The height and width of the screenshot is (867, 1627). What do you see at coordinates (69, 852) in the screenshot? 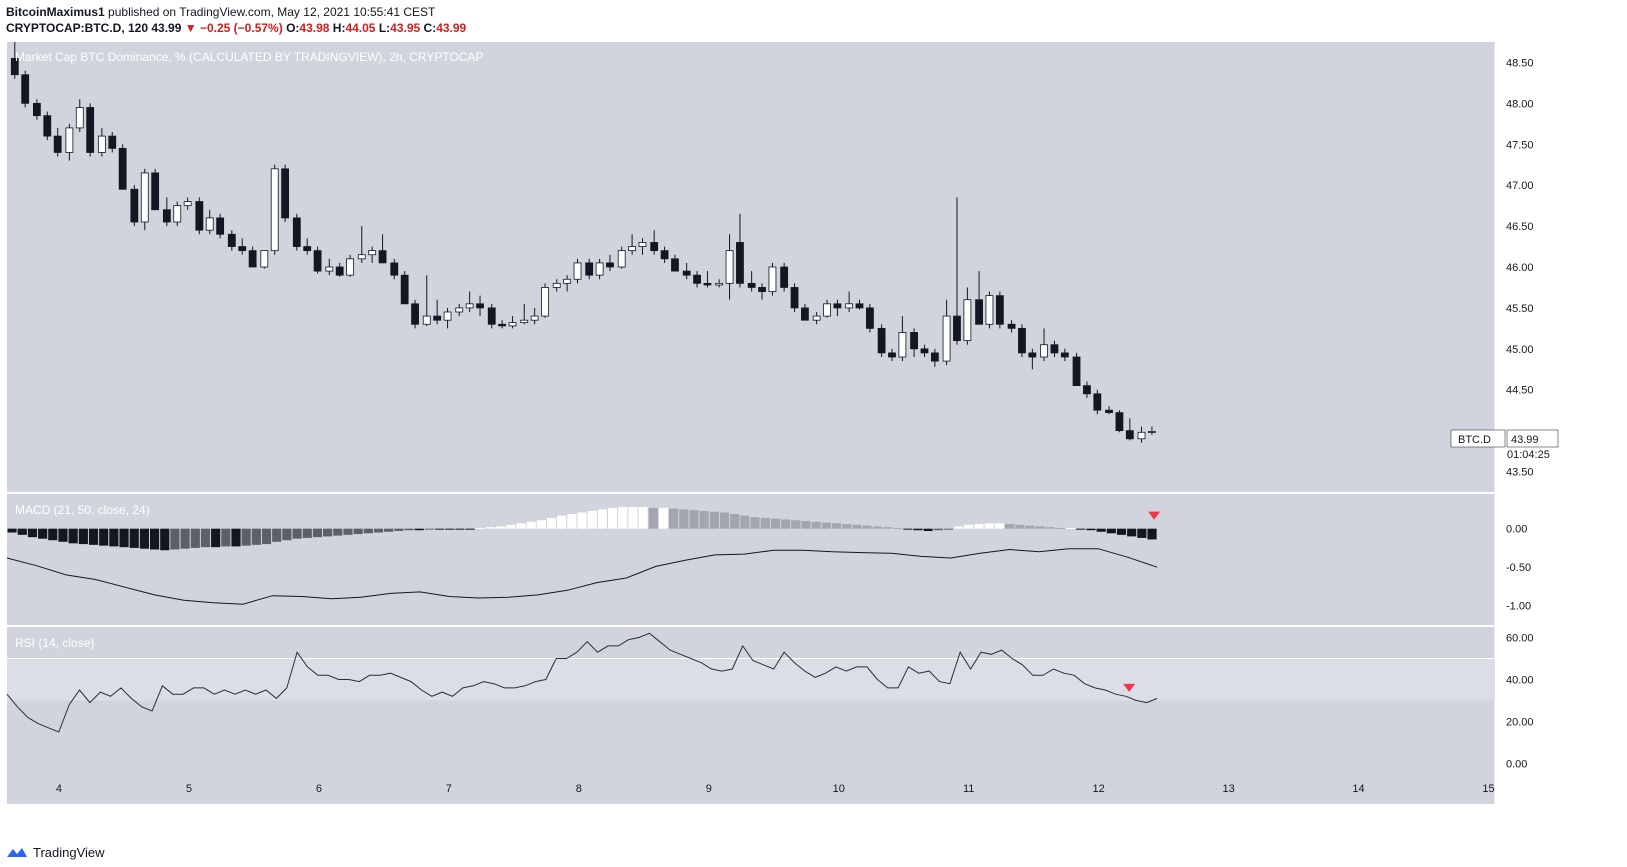
I see `brand-name: TradingView` at bounding box center [69, 852].